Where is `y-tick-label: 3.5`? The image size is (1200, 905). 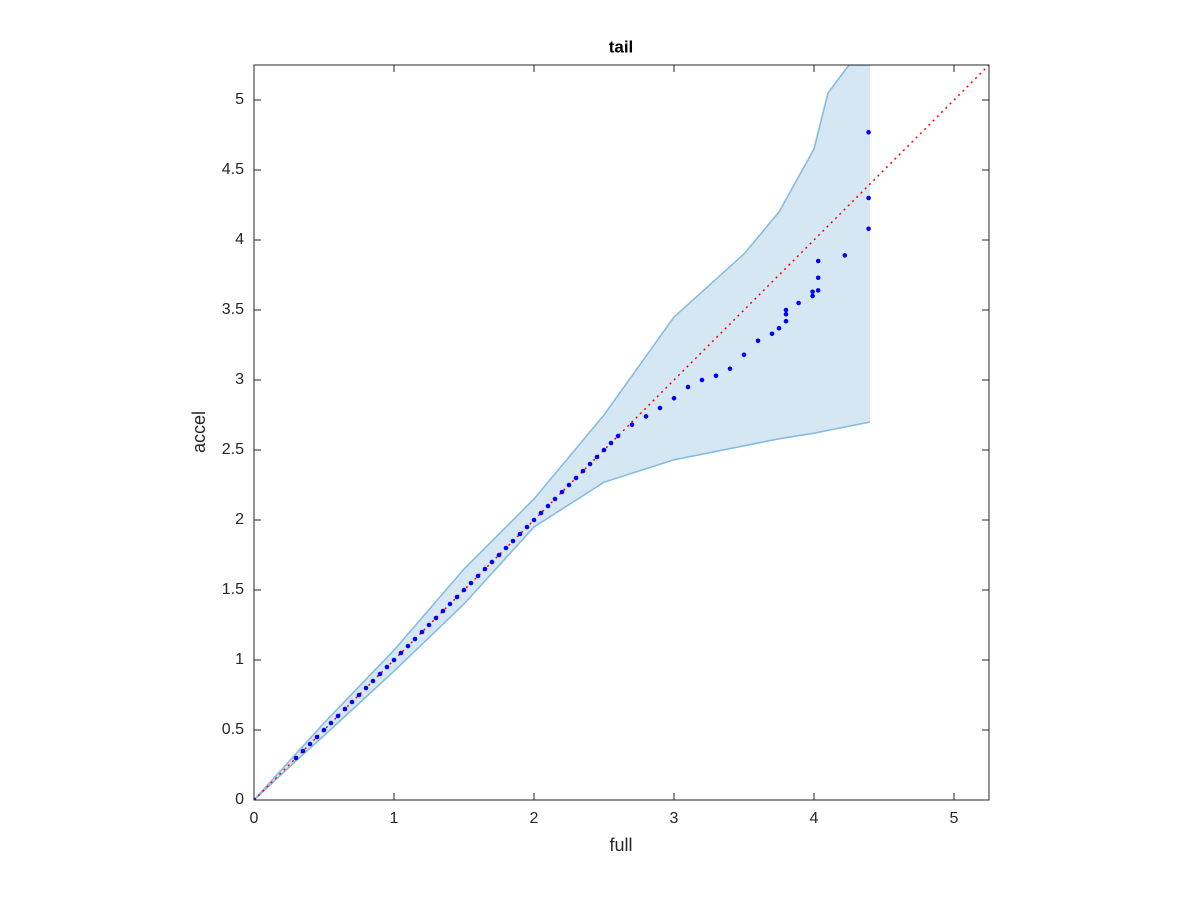 y-tick-label: 3.5 is located at coordinates (233, 309).